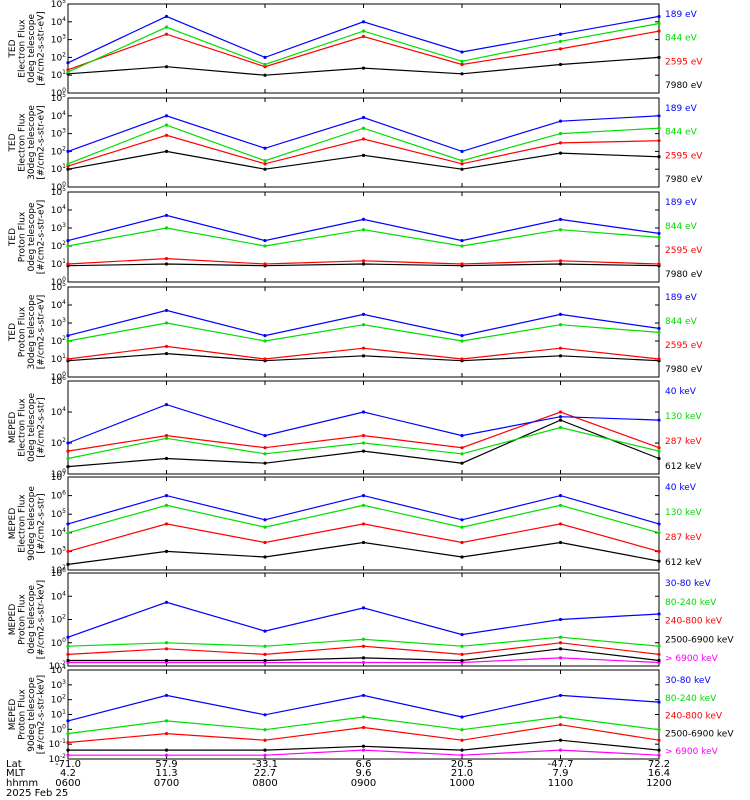 The image size is (750, 800). What do you see at coordinates (58, 744) in the screenshot?
I see `y-tick-label: 10⁻¹` at bounding box center [58, 744].